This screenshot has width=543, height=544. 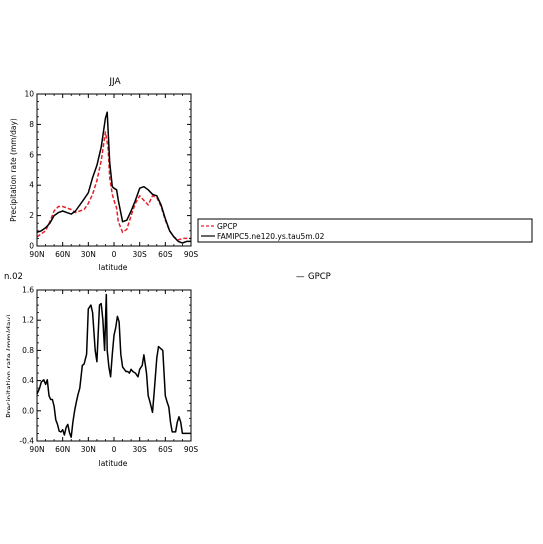 I want to click on top-y-tick-label: 8, so click(x=31, y=124).